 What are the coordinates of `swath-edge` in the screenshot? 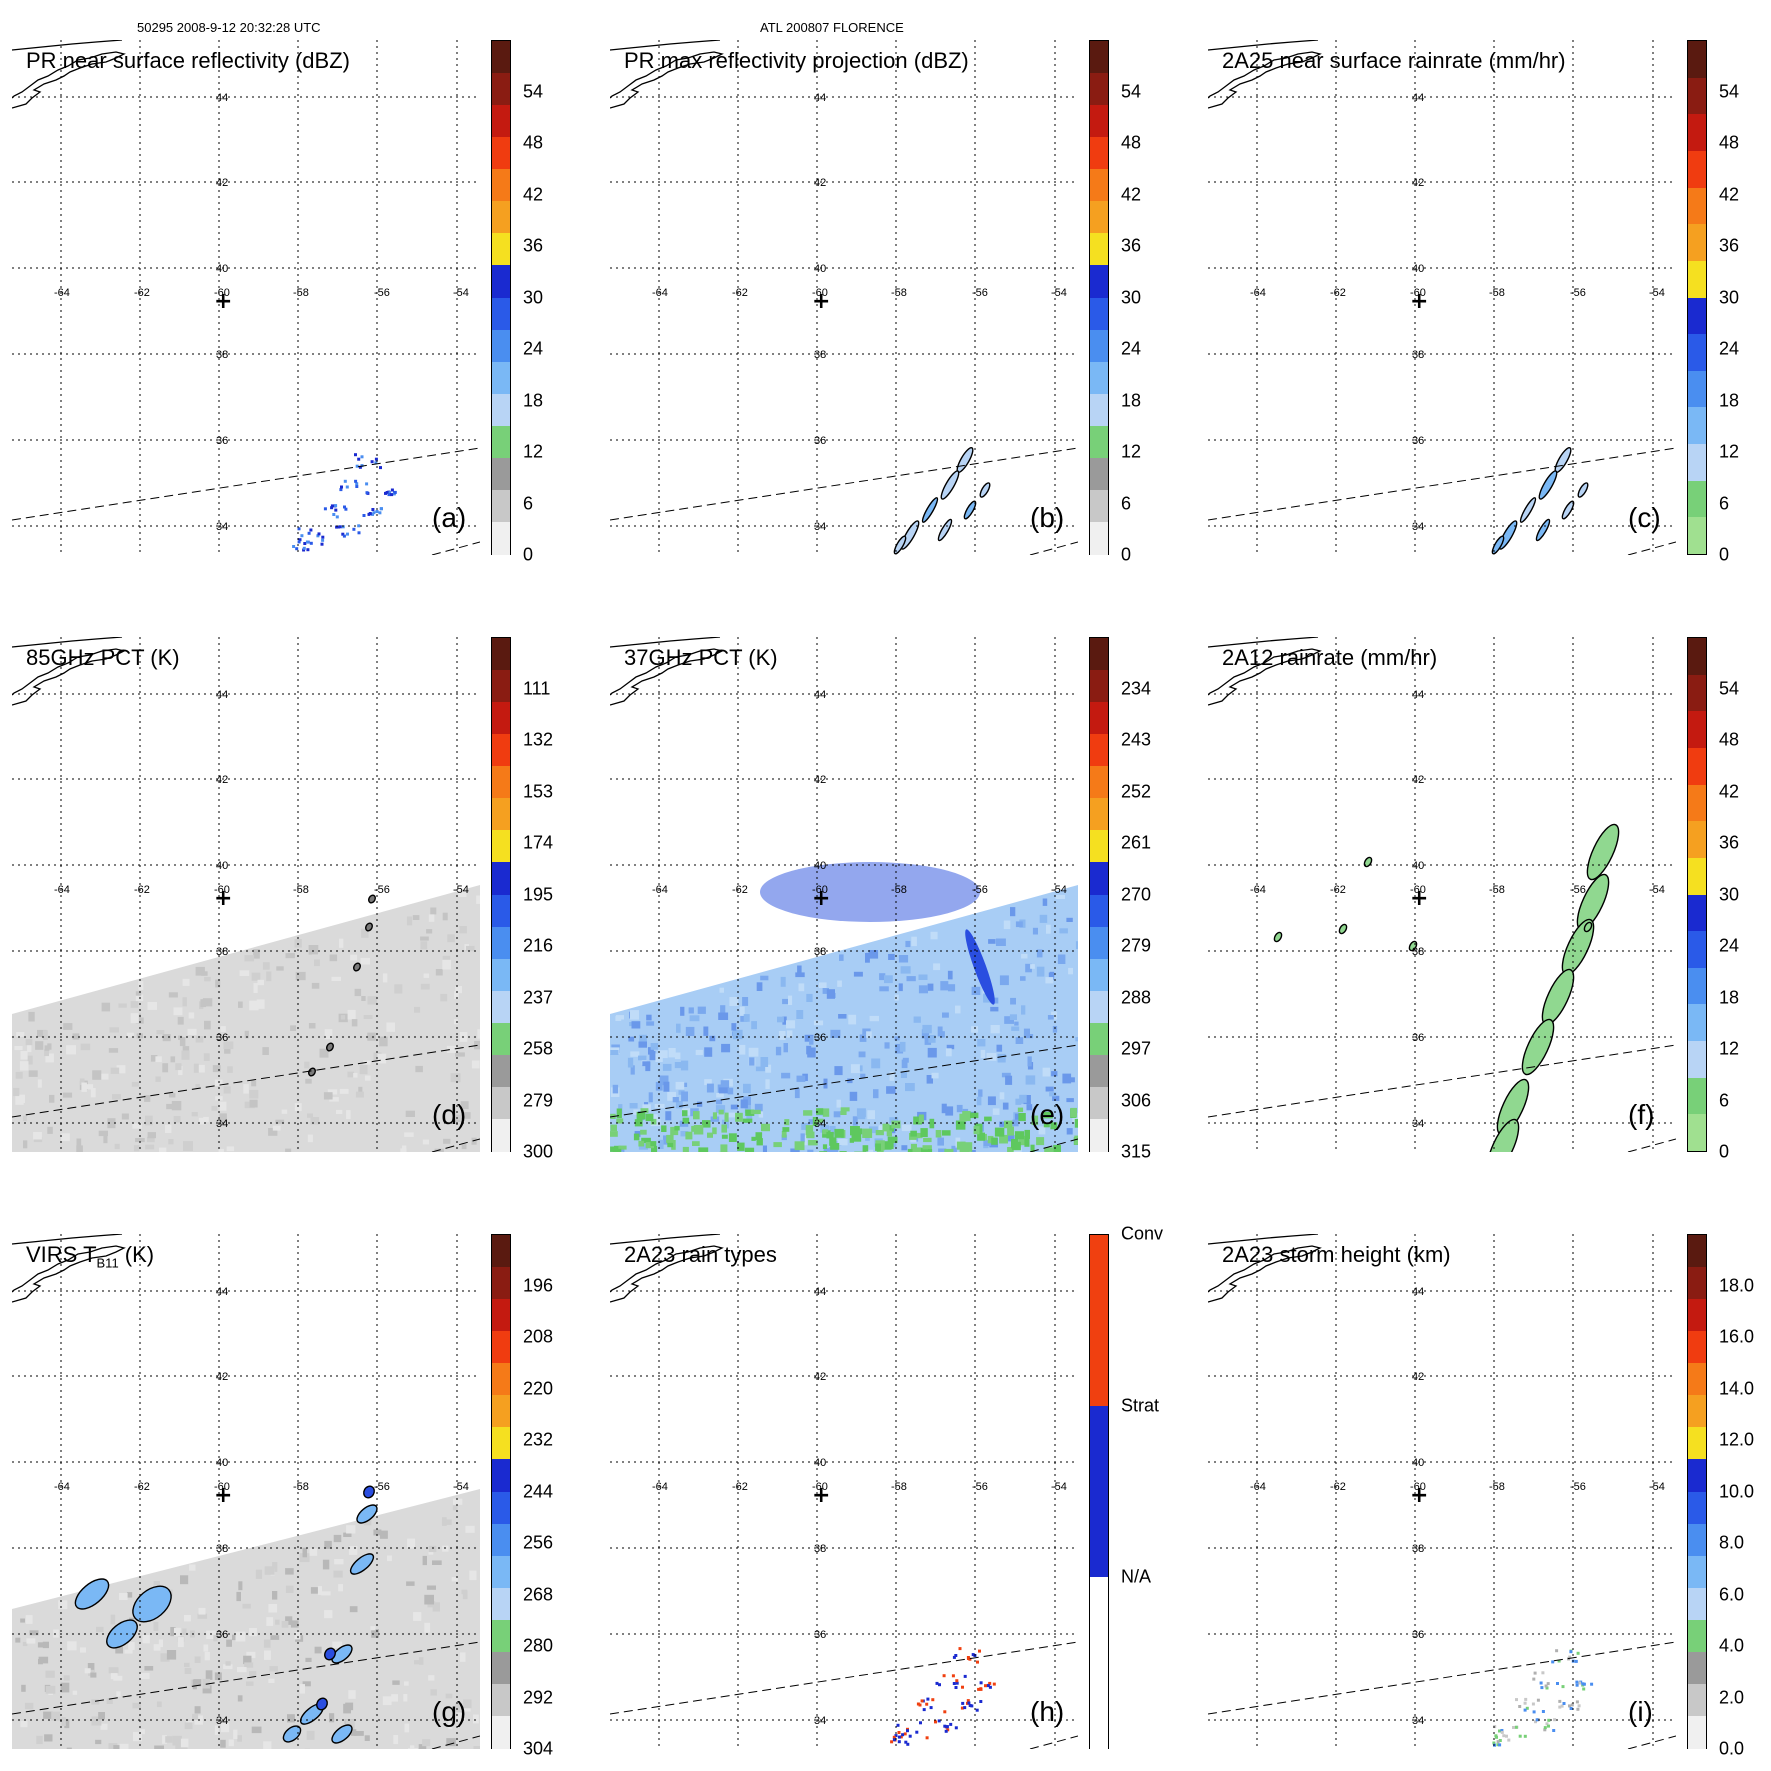 It's located at (1053, 1742).